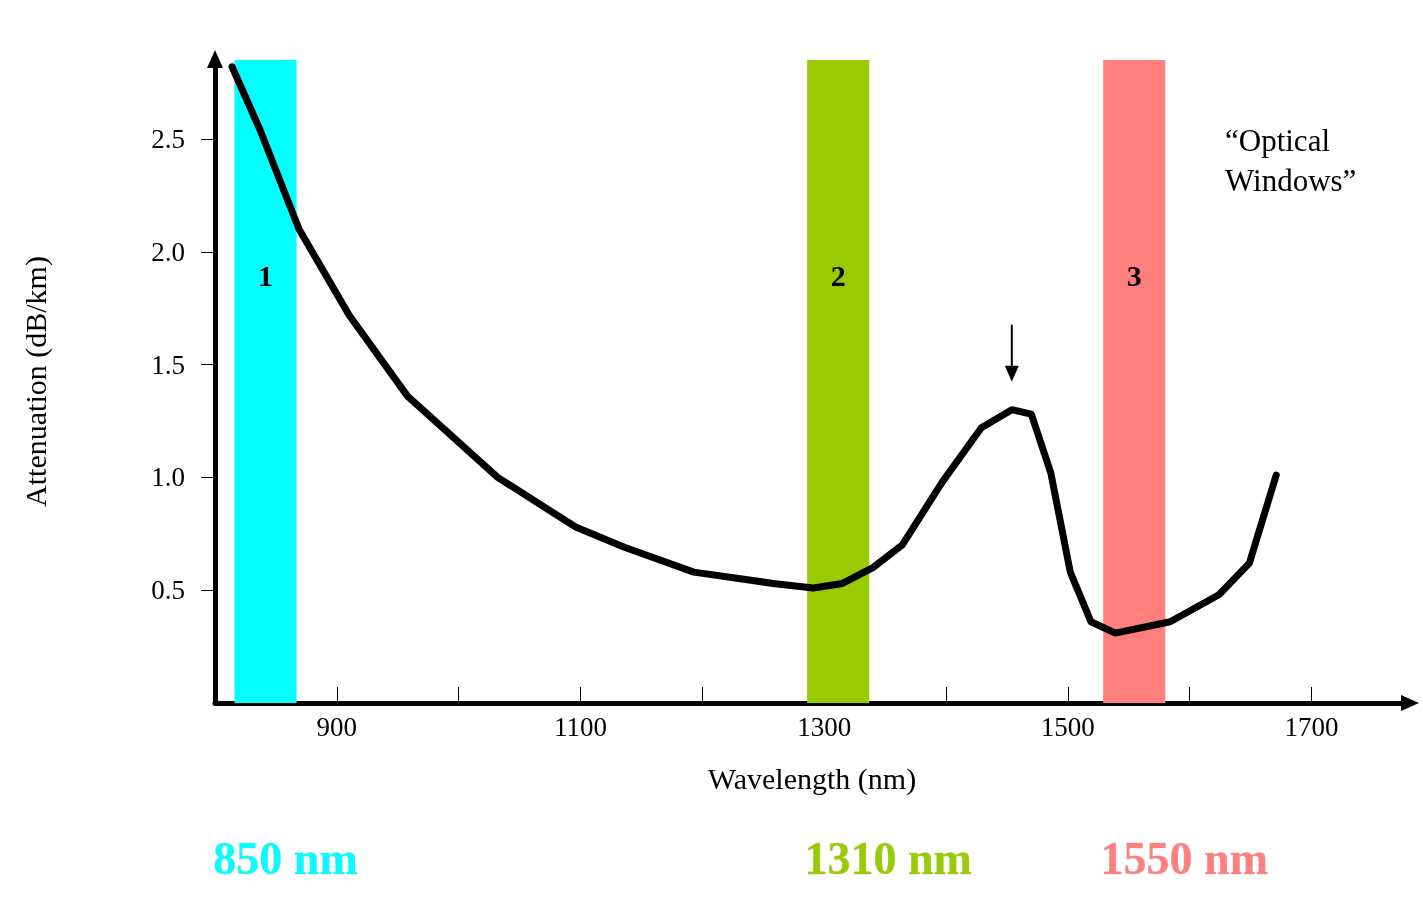 The width and height of the screenshot is (1423, 908). What do you see at coordinates (285, 858) in the screenshot?
I see `text: 850 nm` at bounding box center [285, 858].